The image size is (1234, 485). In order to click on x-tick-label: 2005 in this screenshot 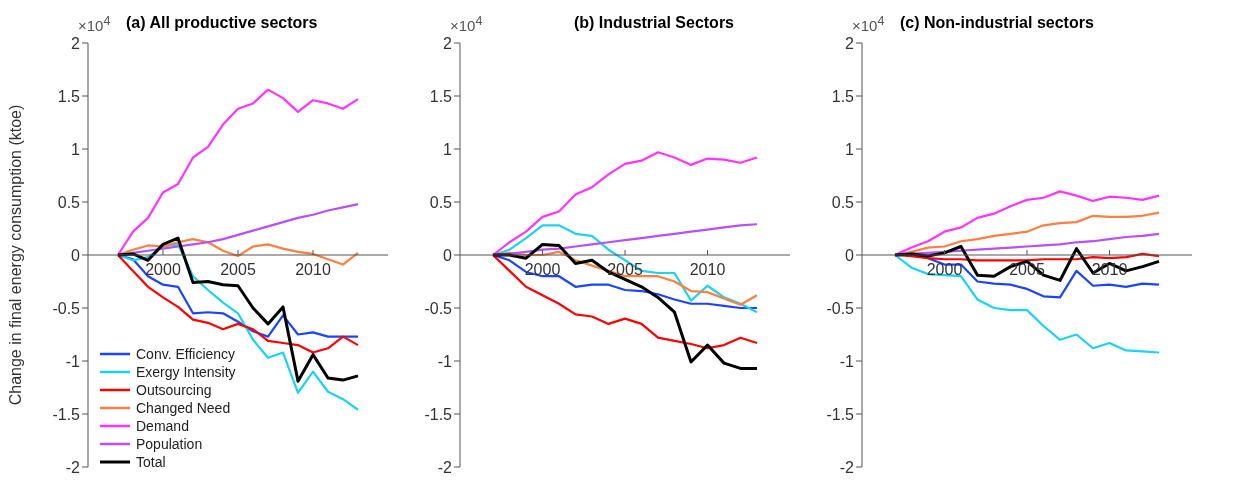, I will do `click(238, 269)`.